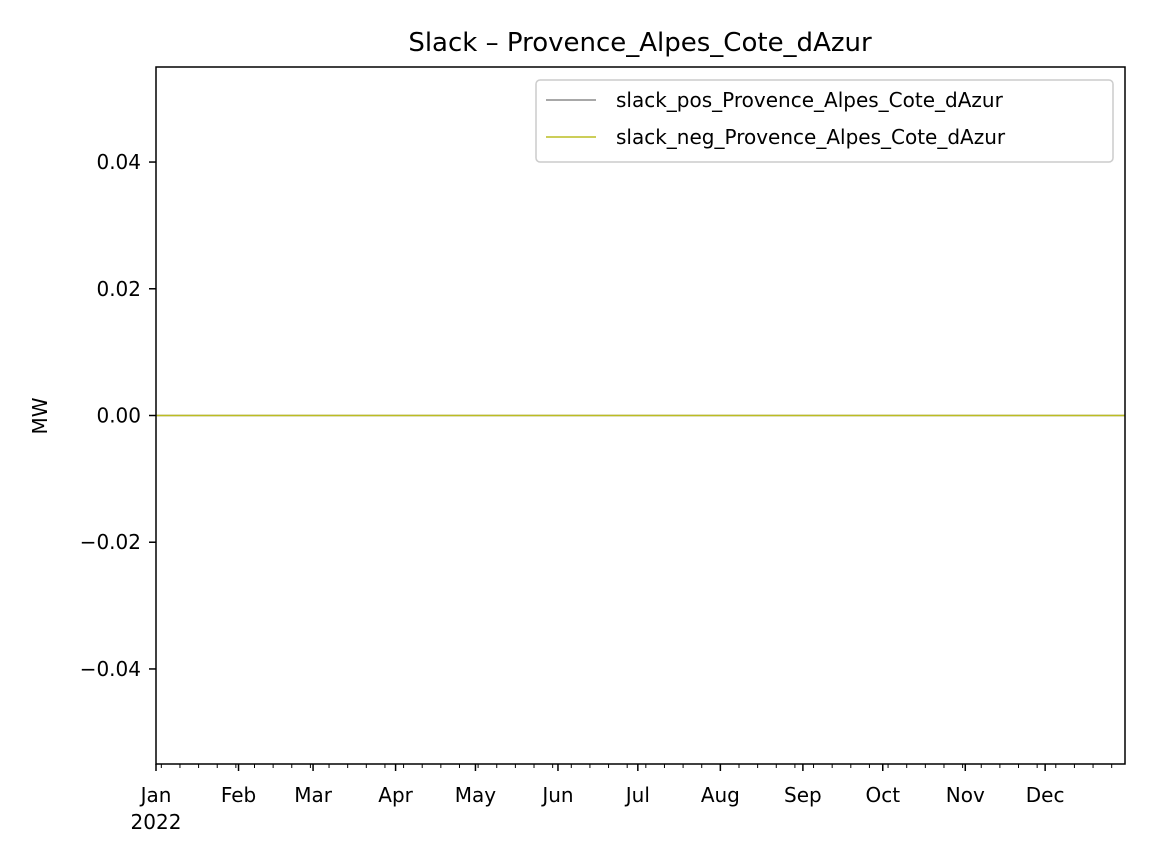  I want to click on y-tick-label: −0.02, so click(110, 542).